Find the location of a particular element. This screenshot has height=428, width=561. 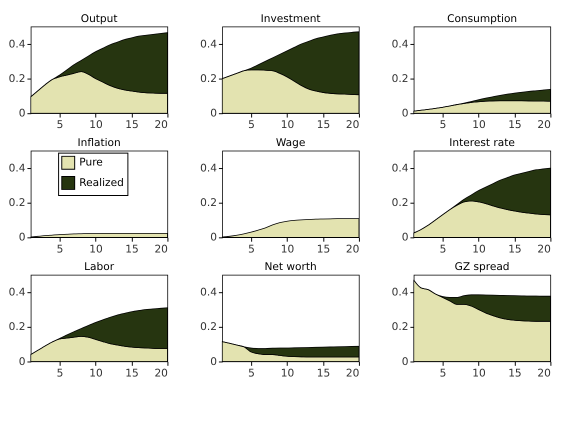

chart-title: Investment is located at coordinates (290, 18).